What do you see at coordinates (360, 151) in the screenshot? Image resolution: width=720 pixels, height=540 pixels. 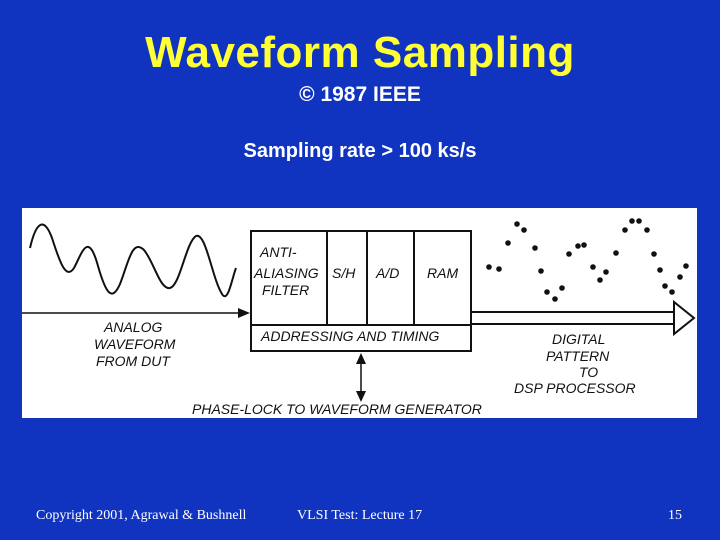 I see `sampling-rate-text: Sampling rate > 100 ks/s` at bounding box center [360, 151].